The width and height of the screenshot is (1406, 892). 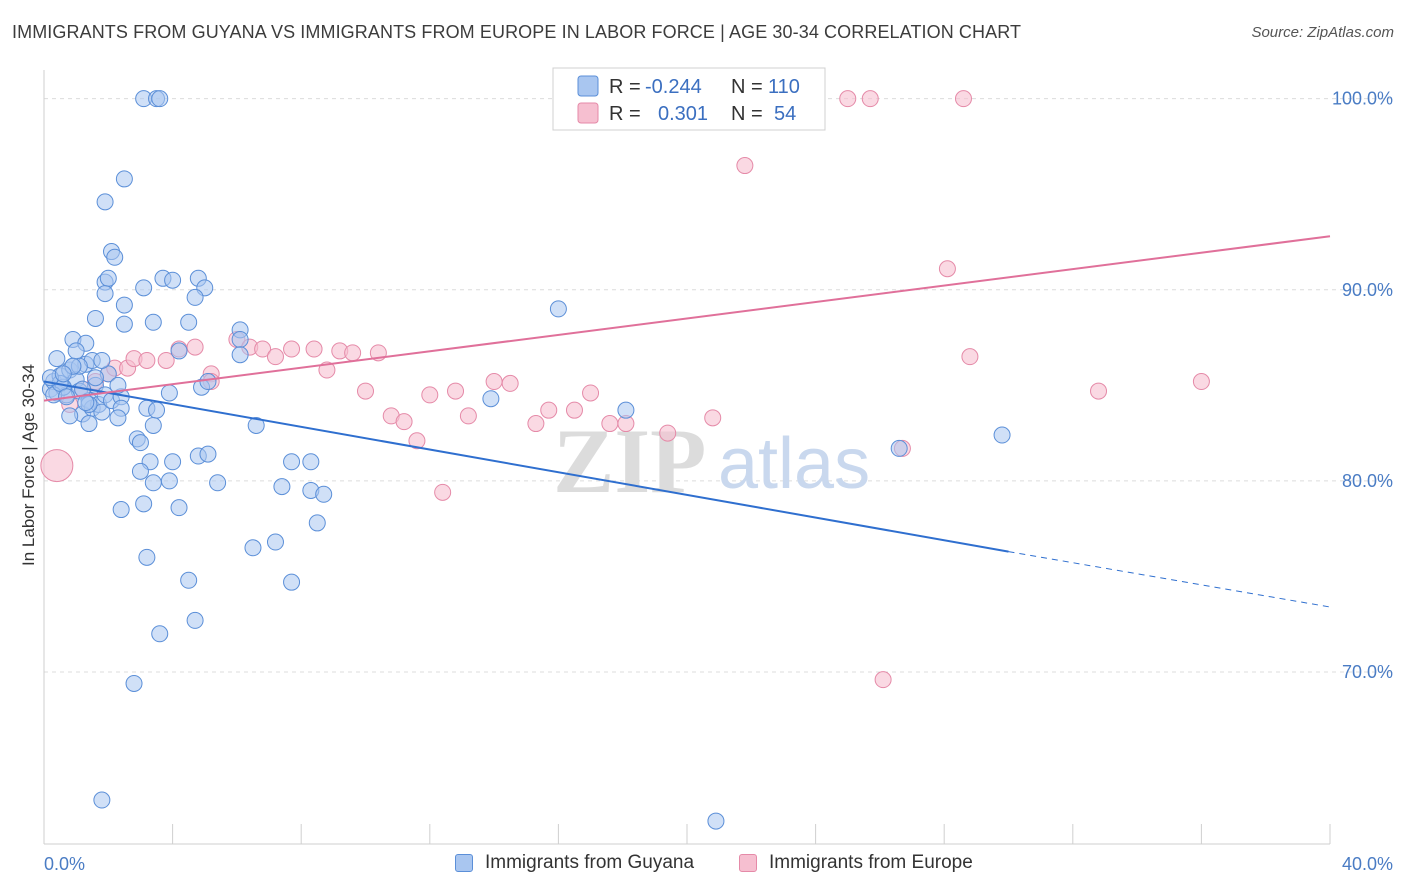 What do you see at coordinates (1367, 481) in the screenshot?
I see `y-tick-label: 80.0%` at bounding box center [1367, 481].